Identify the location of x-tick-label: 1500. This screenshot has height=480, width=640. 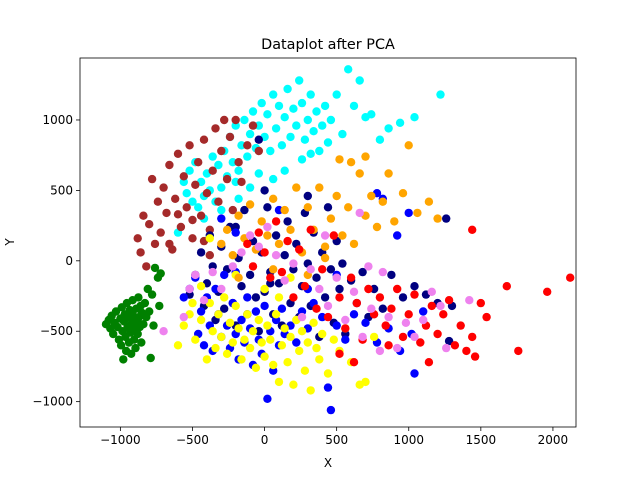
(481, 440).